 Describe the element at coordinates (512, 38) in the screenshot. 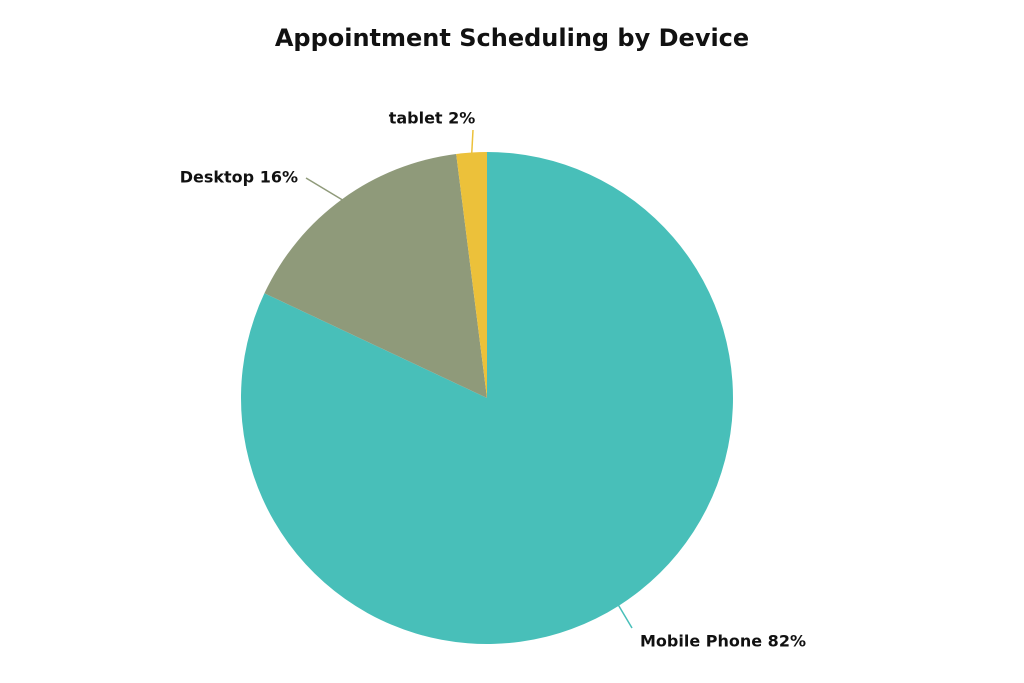

I see `chart-title: Appointment Scheduling by Device` at that location.